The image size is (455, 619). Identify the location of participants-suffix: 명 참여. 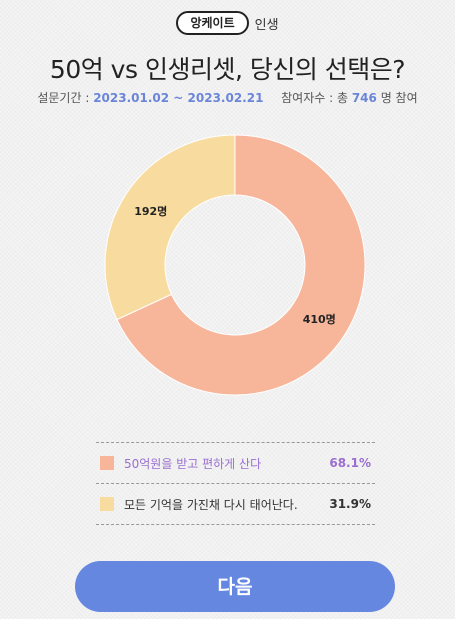
(399, 98).